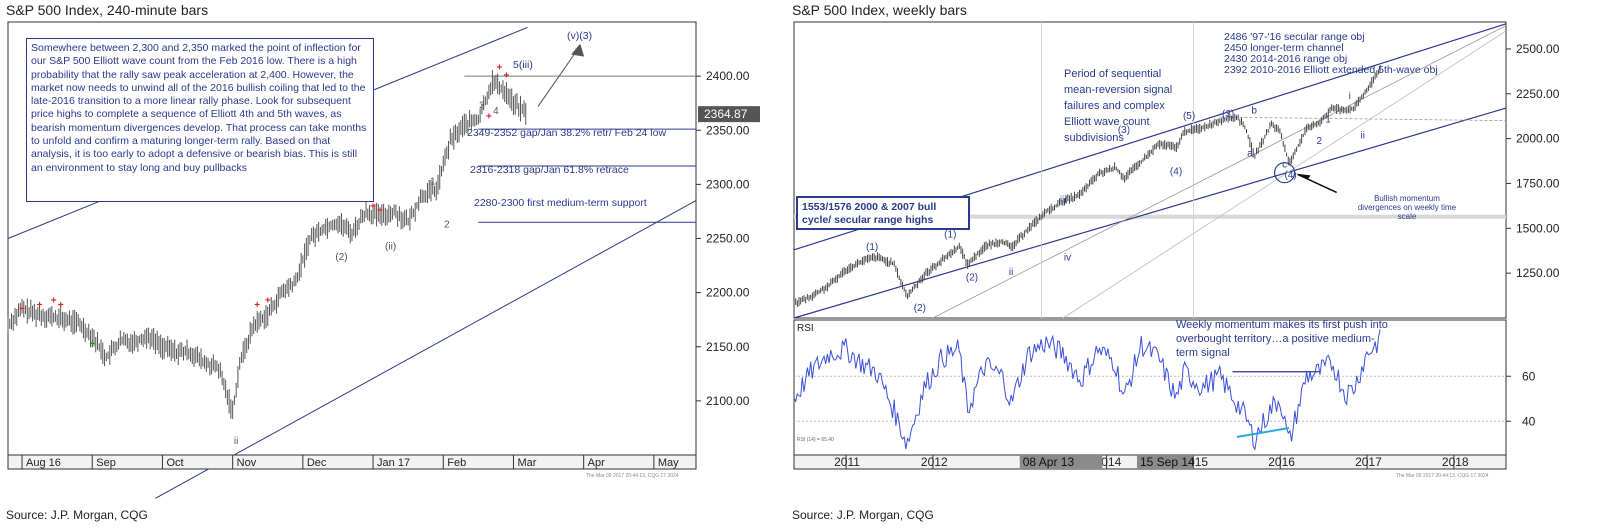 The height and width of the screenshot is (532, 1599). Describe the element at coordinates (1294, 37) in the screenshot. I see `annotation-obj-2486: 2486 '97-'16 secular range obj` at that location.